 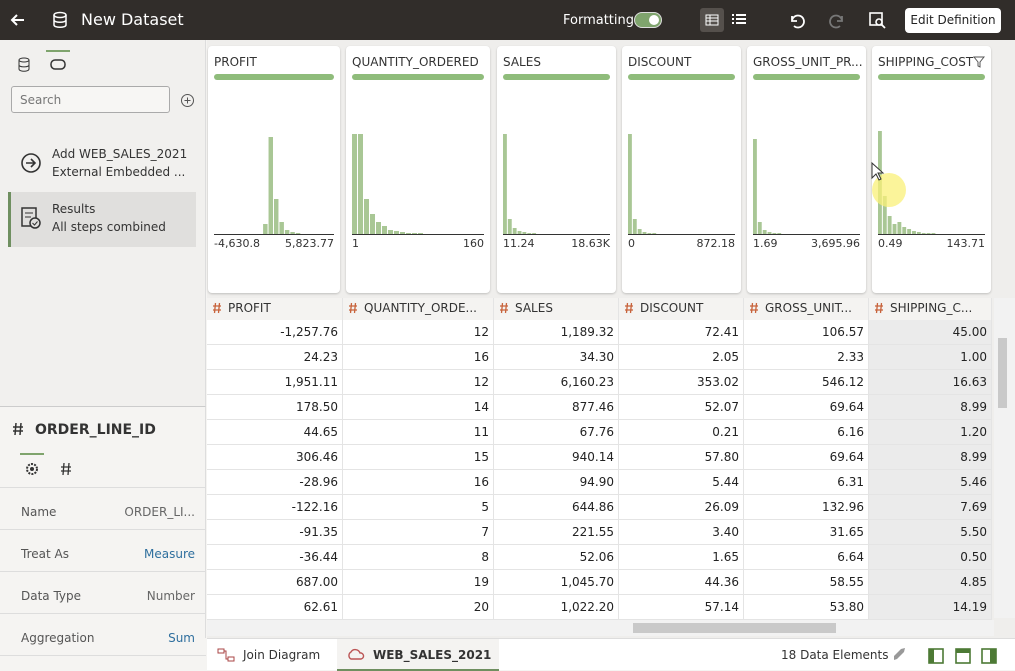 What do you see at coordinates (878, 172) in the screenshot?
I see `mouse-cursor` at bounding box center [878, 172].